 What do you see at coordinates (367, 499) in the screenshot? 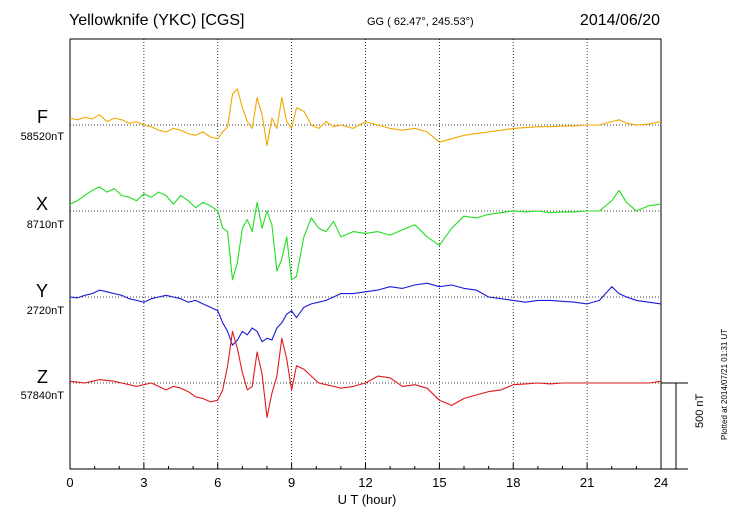
I see `x-axis-label: U T (hour)` at bounding box center [367, 499].